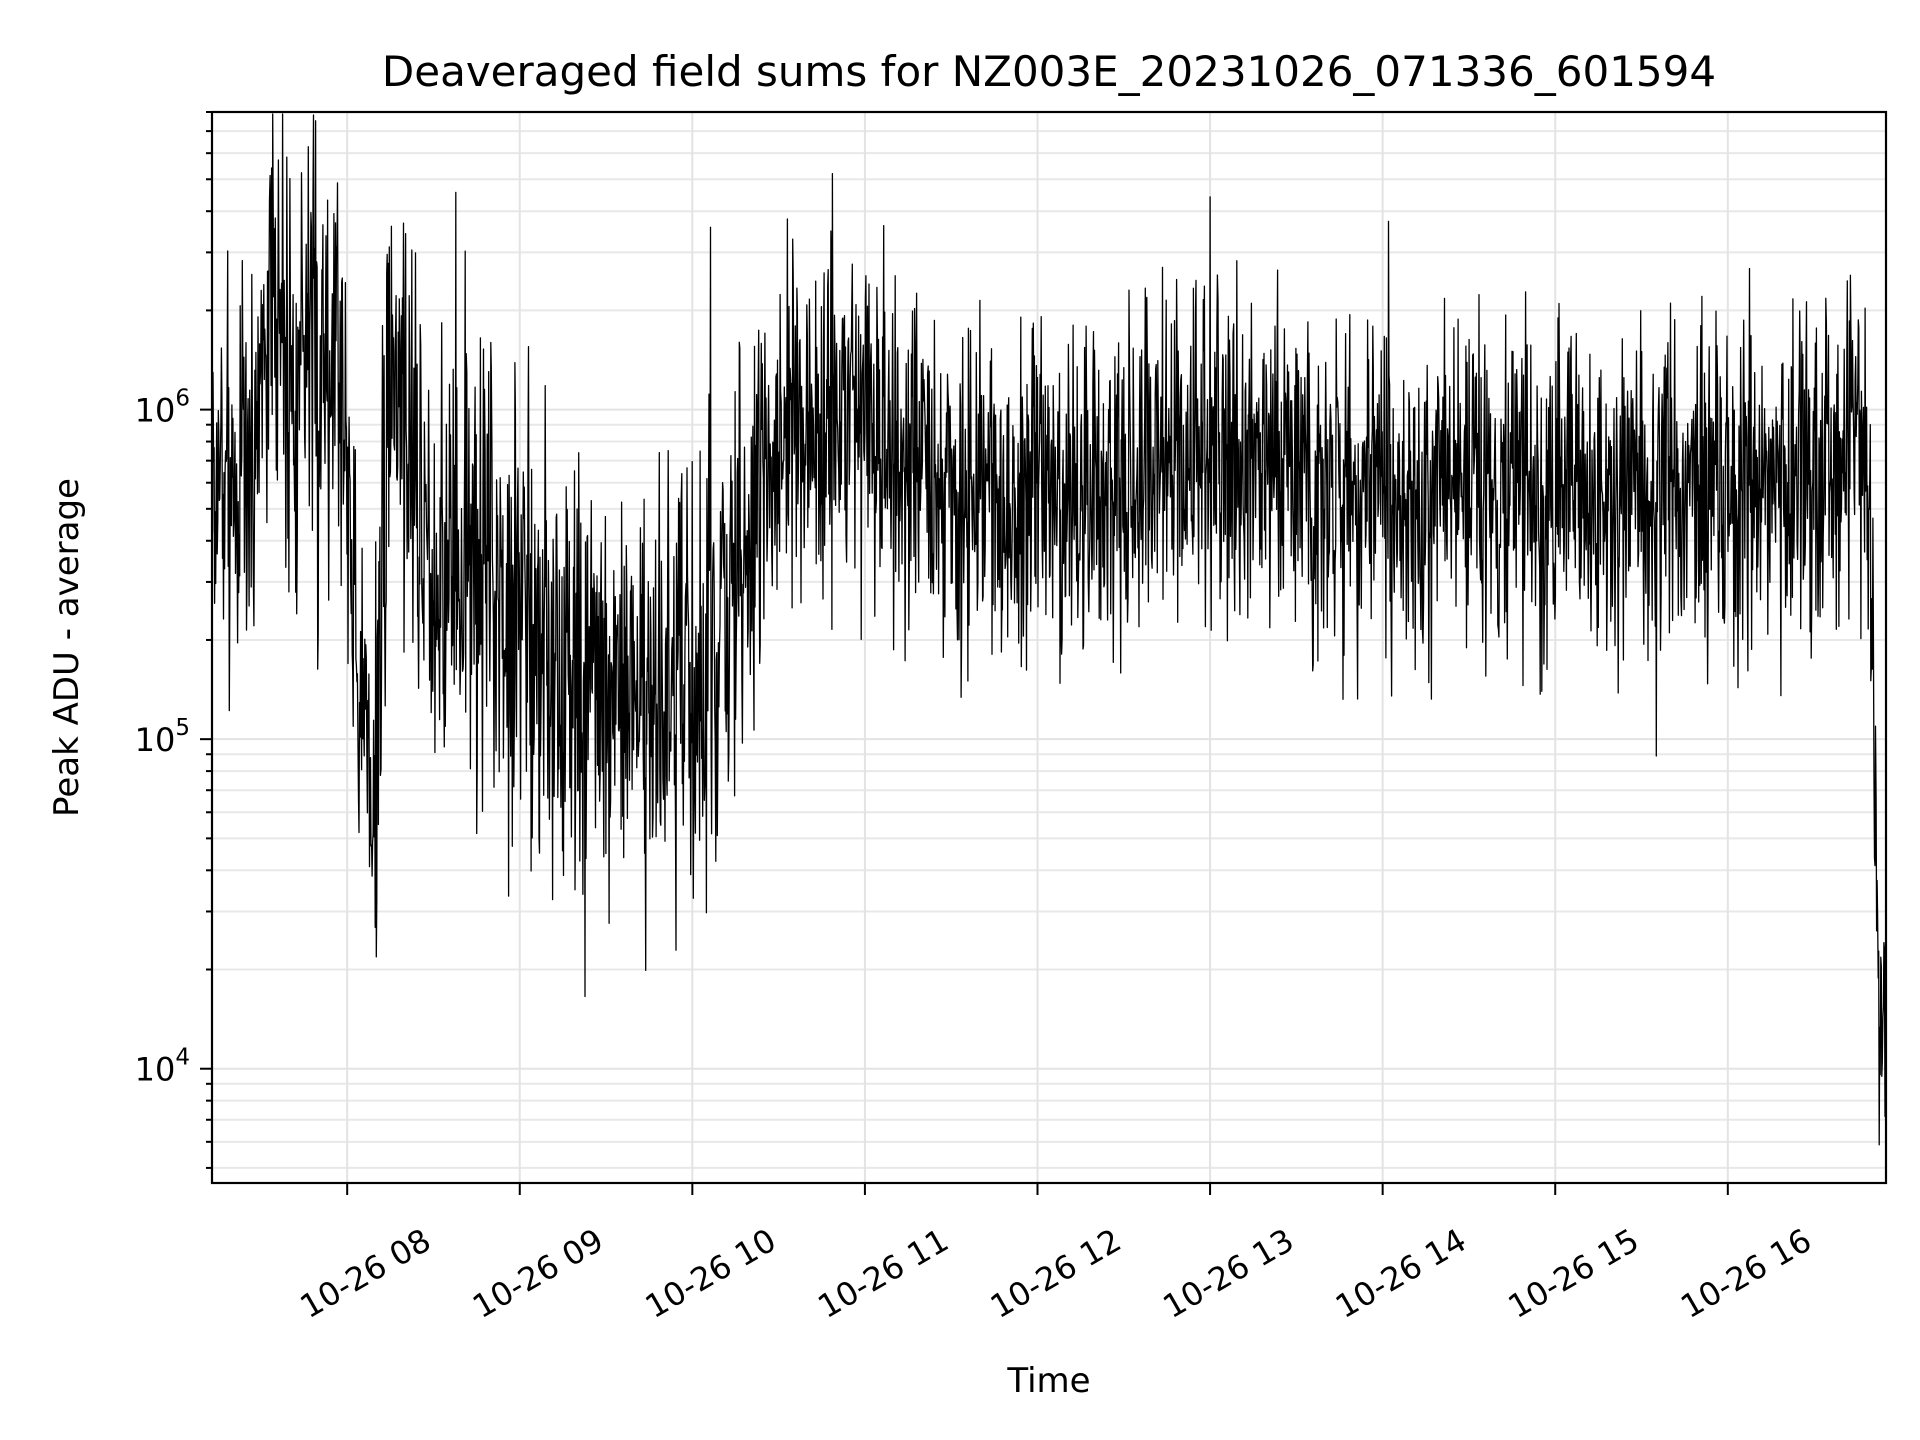 The image size is (1920, 1440). I want to click on y-tick-label: 10⁶, so click(162, 408).